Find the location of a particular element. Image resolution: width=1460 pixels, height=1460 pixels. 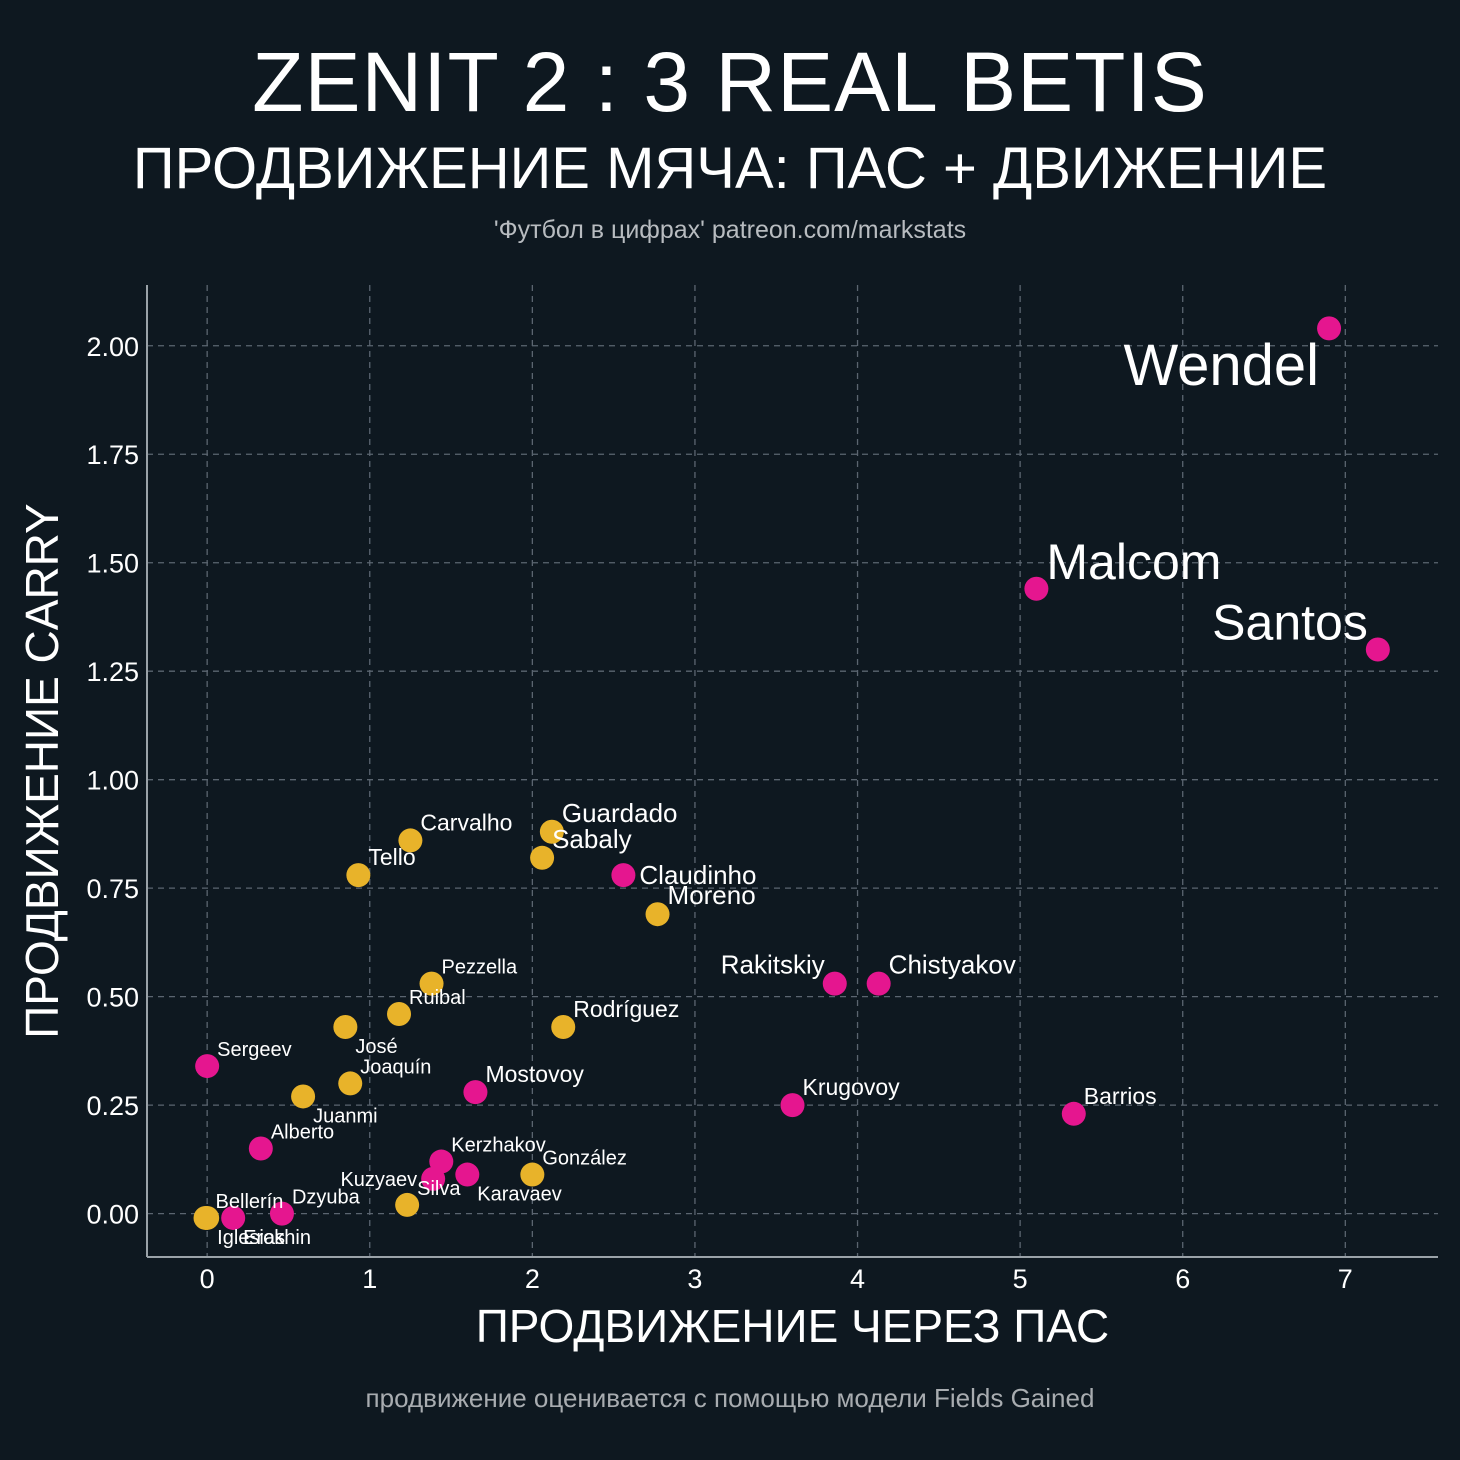

point-label-rodríguez: Rodríguez is located at coordinates (626, 1009).